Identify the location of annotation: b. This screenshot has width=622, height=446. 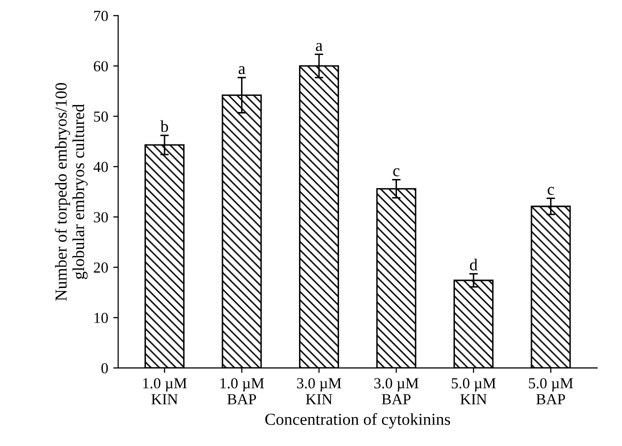
(164, 126).